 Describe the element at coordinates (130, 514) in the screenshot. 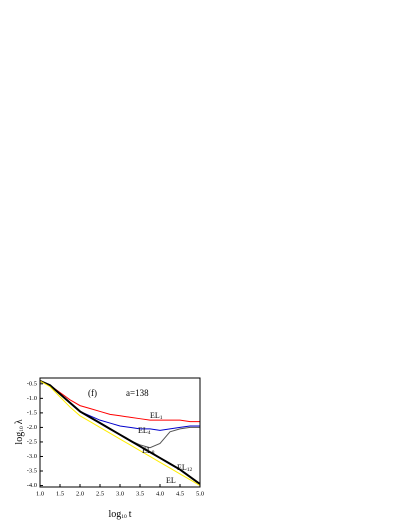

I see `x-axis-label-symbol: t` at that location.